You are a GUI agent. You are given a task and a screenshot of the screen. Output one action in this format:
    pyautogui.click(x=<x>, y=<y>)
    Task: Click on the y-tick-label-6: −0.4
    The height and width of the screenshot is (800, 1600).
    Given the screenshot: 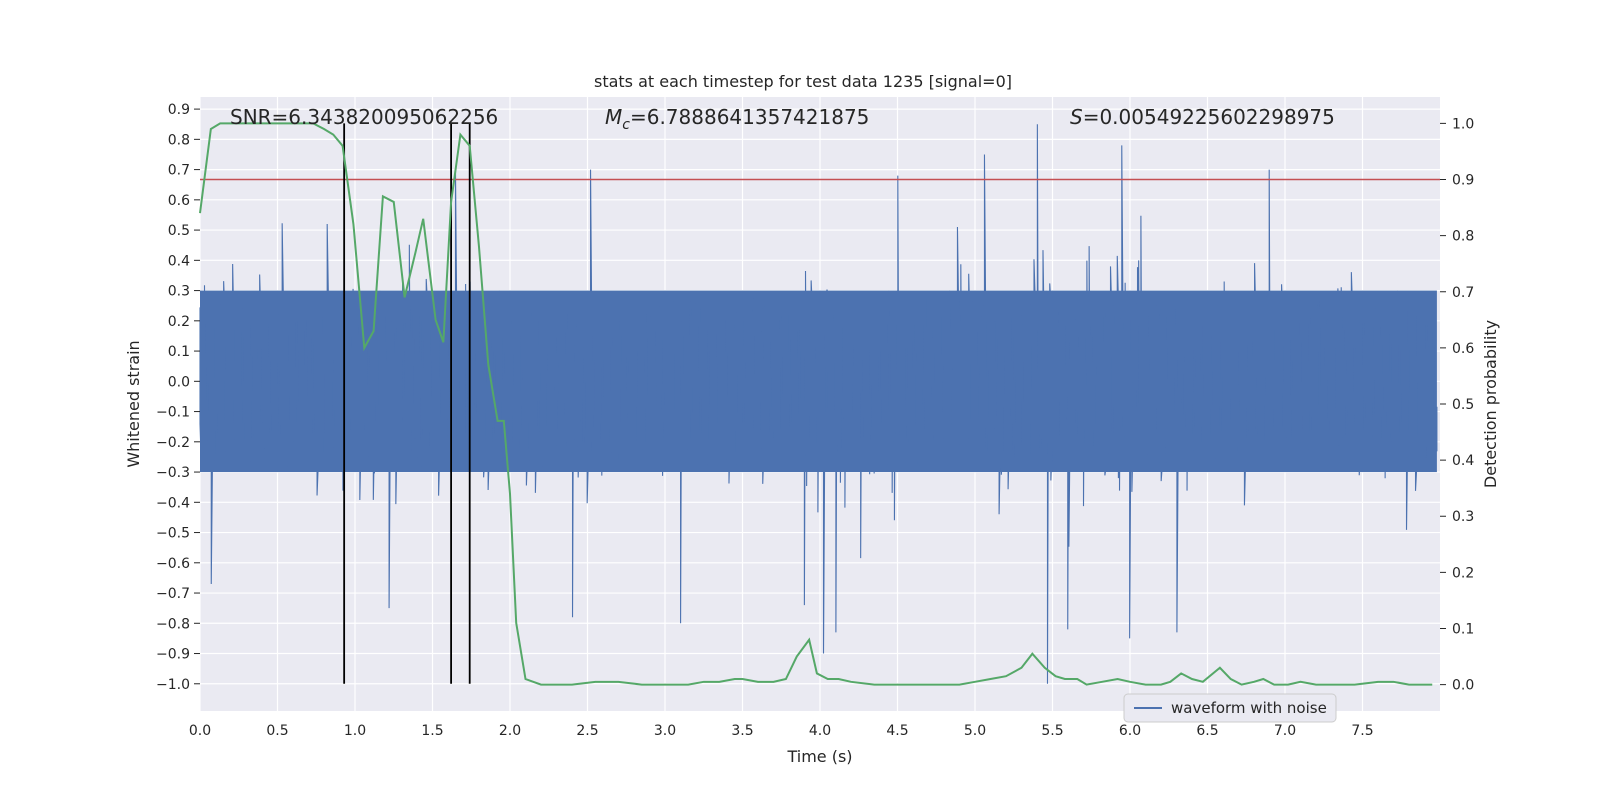 What is the action you would take?
    pyautogui.click(x=173, y=503)
    